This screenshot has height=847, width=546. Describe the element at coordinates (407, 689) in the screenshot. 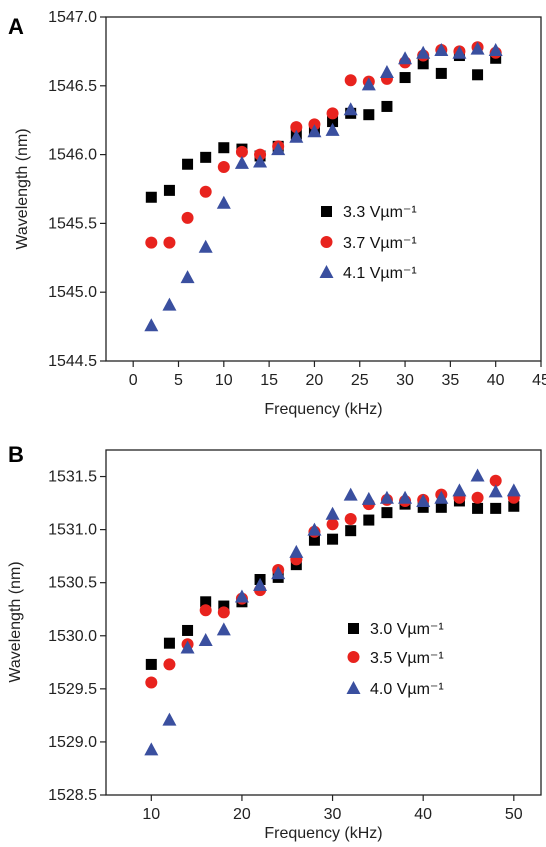

I see `legend-label: 4.0 Vµm⁻¹` at that location.